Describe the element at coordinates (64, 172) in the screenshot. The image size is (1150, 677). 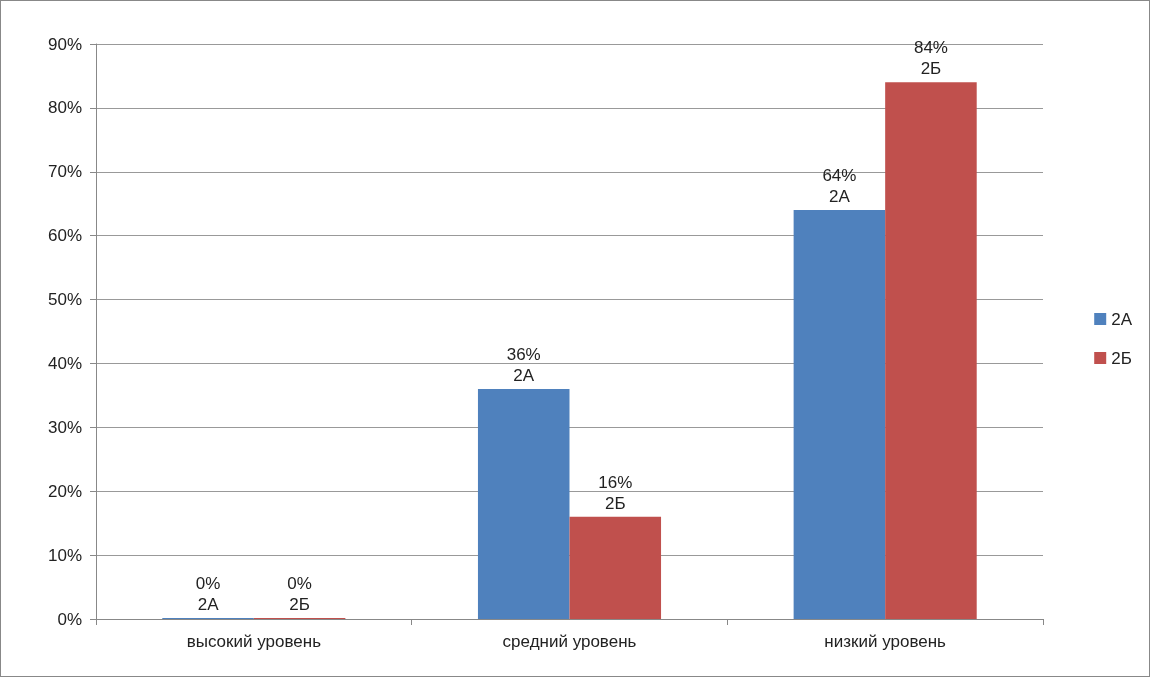
I see `y-tick-label: 70%` at that location.